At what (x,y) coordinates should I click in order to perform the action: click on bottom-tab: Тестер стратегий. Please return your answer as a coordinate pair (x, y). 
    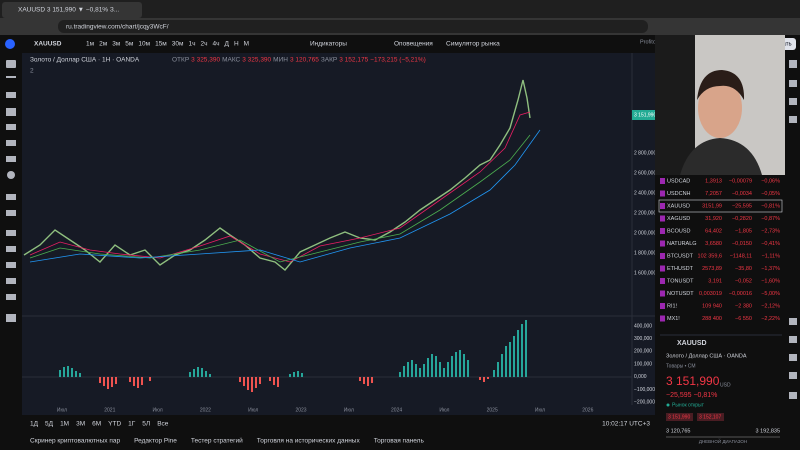
    Looking at the image, I should click on (217, 441).